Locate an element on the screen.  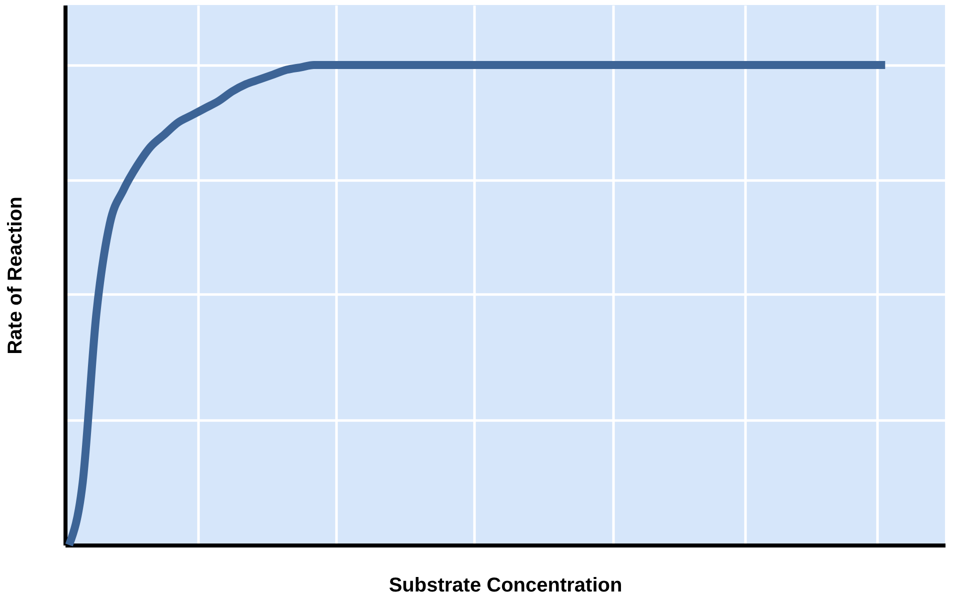
x-axis-title: Substrate Concentration is located at coordinates (505, 585).